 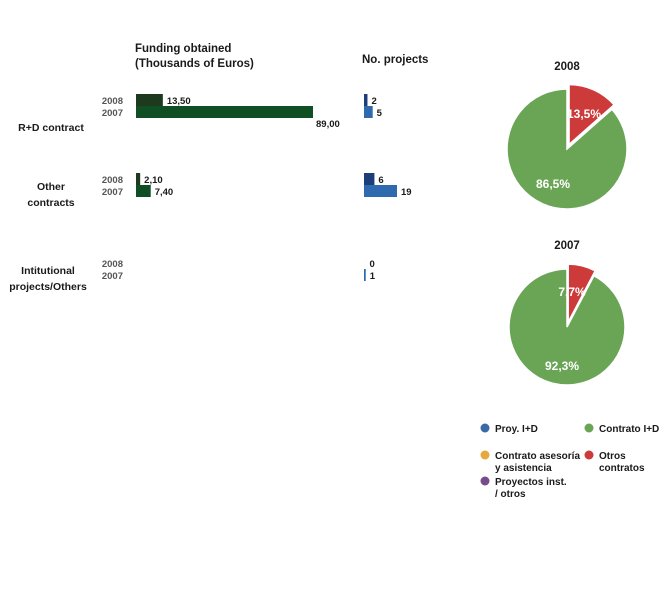 What do you see at coordinates (183, 49) in the screenshot?
I see `funding-title-line1: Funding obtained` at bounding box center [183, 49].